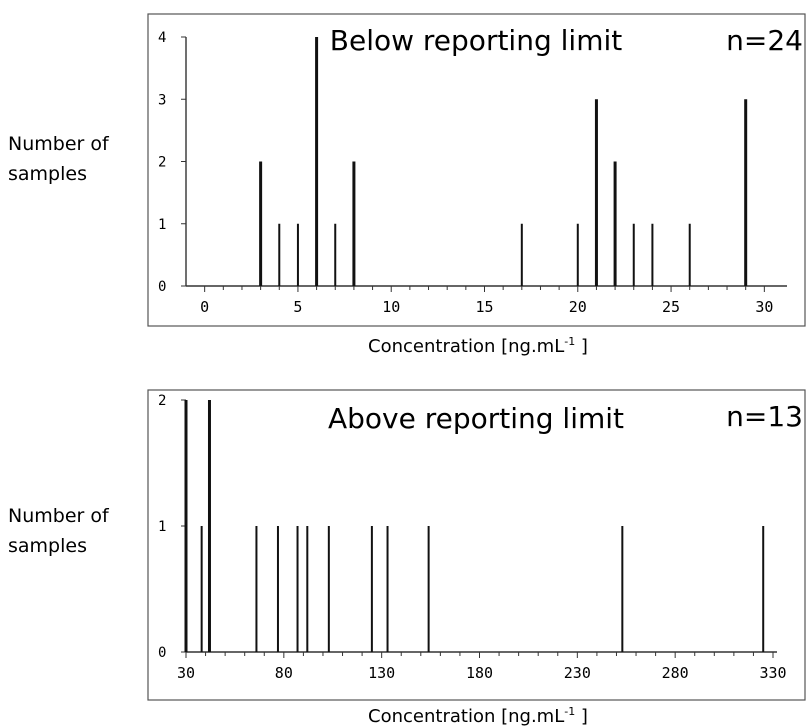  I want to click on x-tick-label: 15, so click(484, 307).